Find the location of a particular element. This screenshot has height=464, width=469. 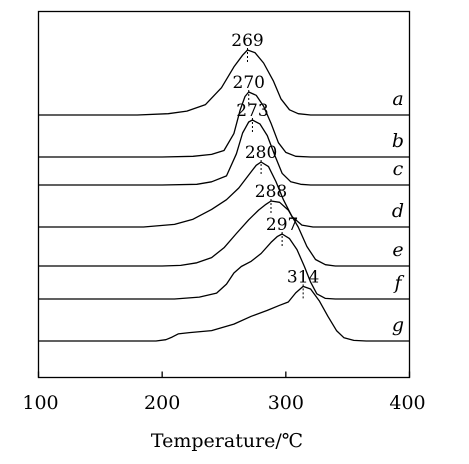

peak-label-e: 288 is located at coordinates (271, 192).